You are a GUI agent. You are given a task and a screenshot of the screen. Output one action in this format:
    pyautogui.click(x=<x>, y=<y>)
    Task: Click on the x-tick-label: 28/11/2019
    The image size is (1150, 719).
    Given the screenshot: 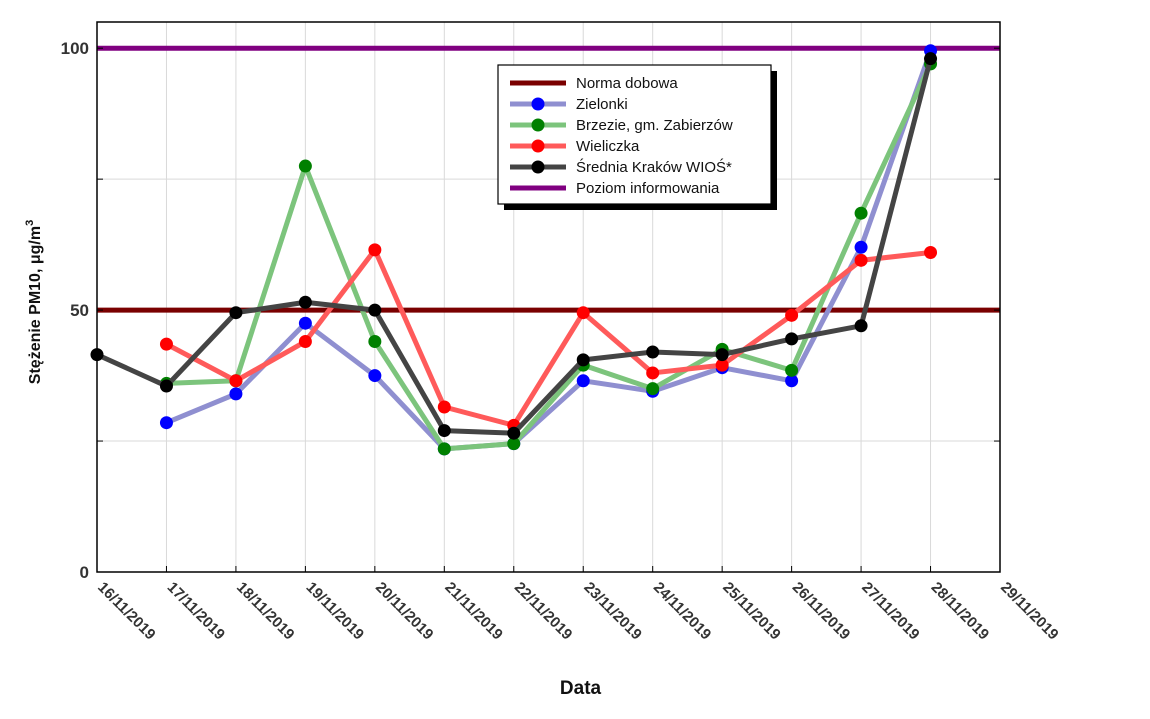 What is the action you would take?
    pyautogui.click(x=960, y=611)
    